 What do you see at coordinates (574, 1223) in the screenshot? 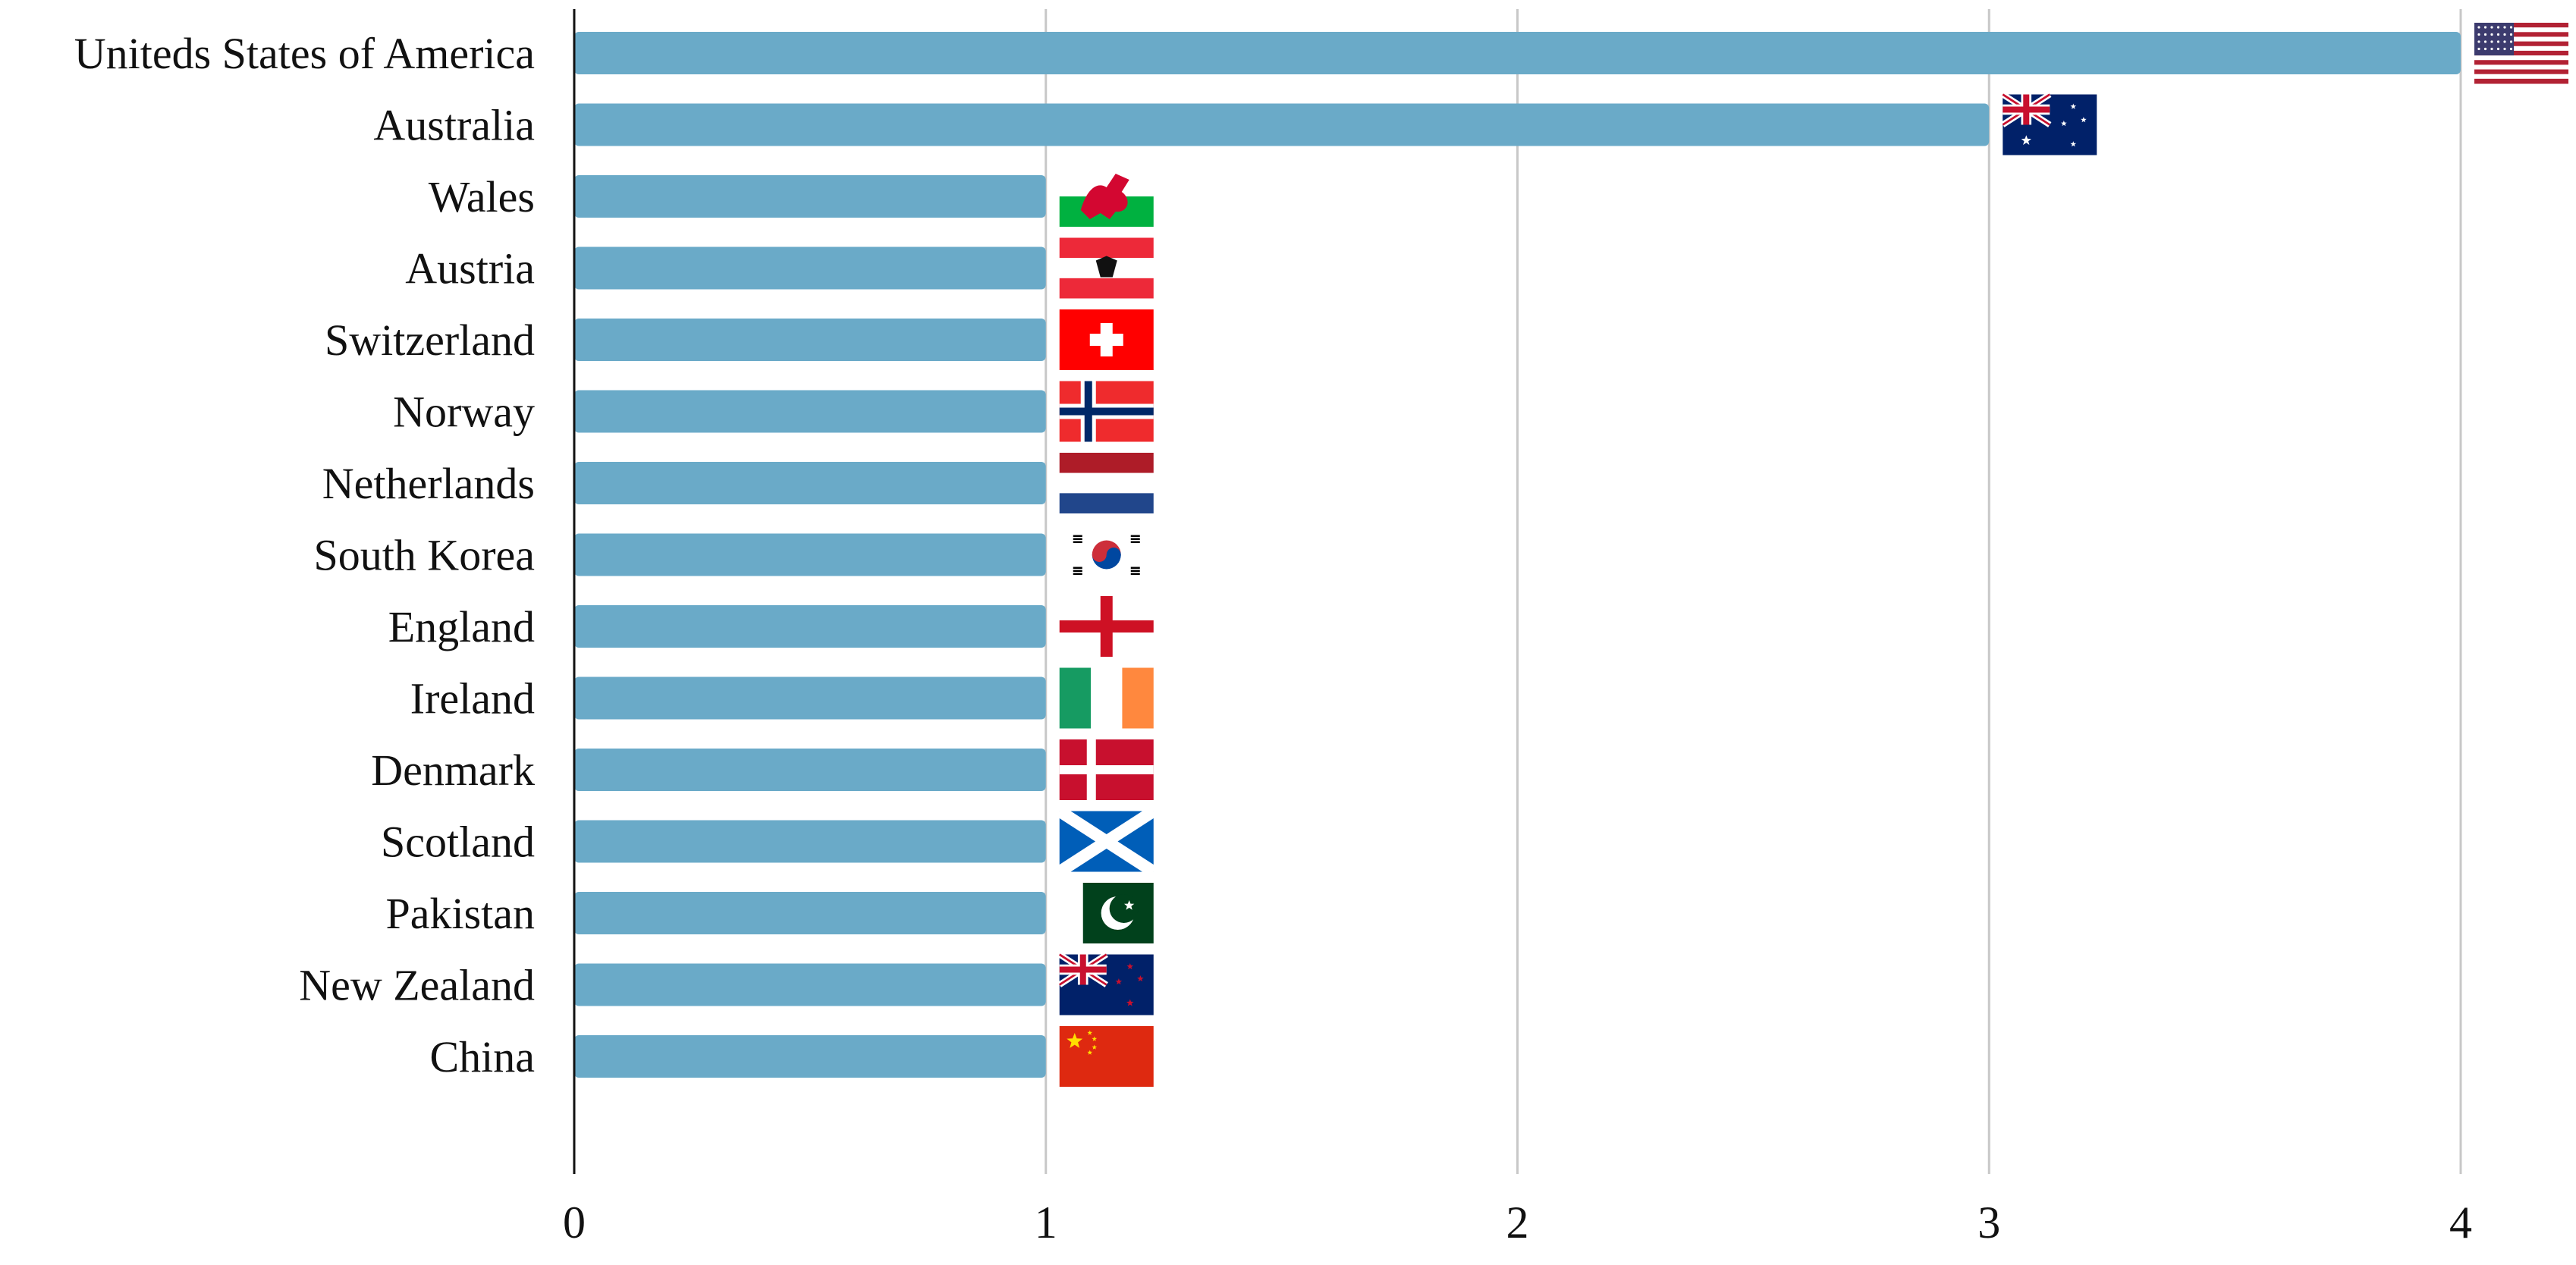
I see `x-tick-label: 0` at bounding box center [574, 1223].